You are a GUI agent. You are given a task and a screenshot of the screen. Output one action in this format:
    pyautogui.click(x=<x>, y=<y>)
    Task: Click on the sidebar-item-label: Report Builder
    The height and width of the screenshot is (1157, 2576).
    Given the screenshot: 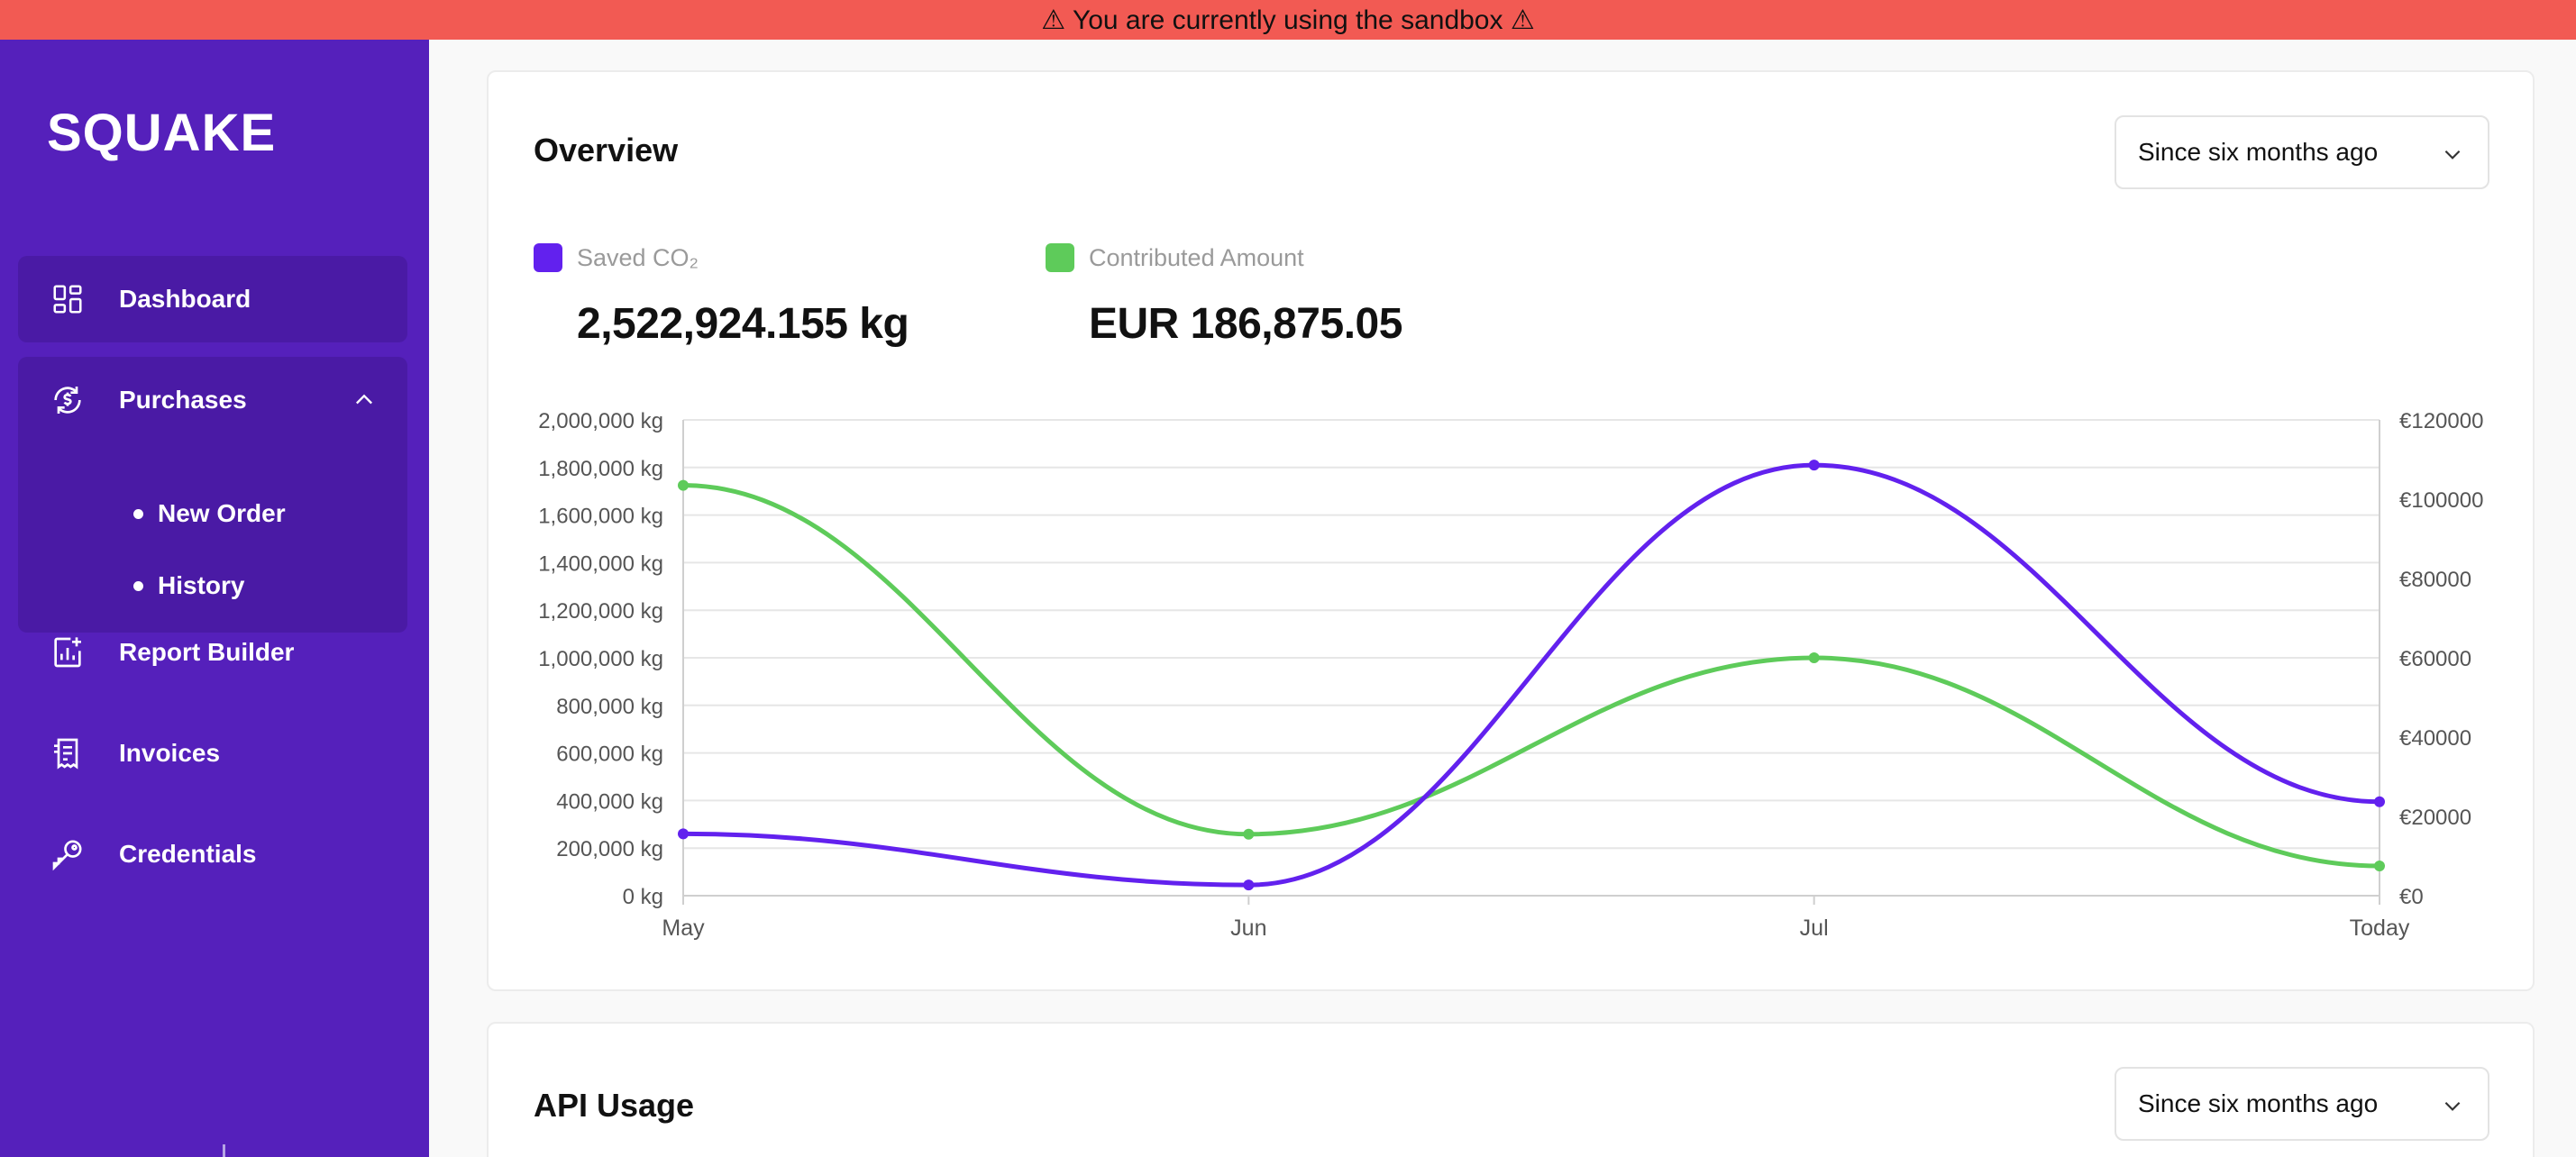 What is the action you would take?
    pyautogui.click(x=207, y=652)
    